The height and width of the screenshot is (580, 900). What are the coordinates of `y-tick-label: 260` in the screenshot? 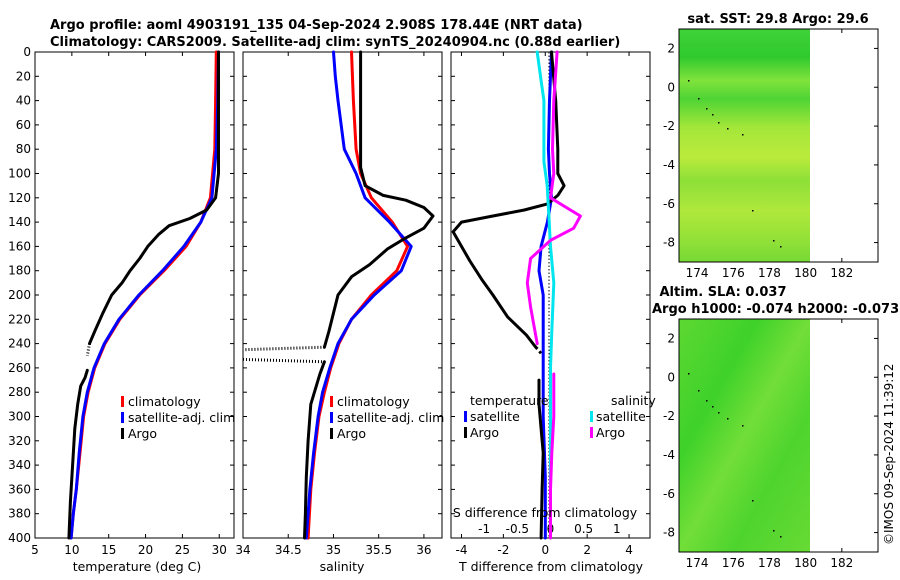 It's located at (19, 368).